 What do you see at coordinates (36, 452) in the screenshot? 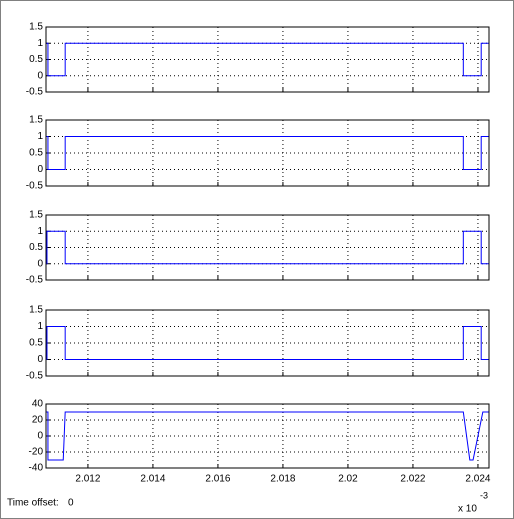
I see `y-tick-label: -20` at bounding box center [36, 452].